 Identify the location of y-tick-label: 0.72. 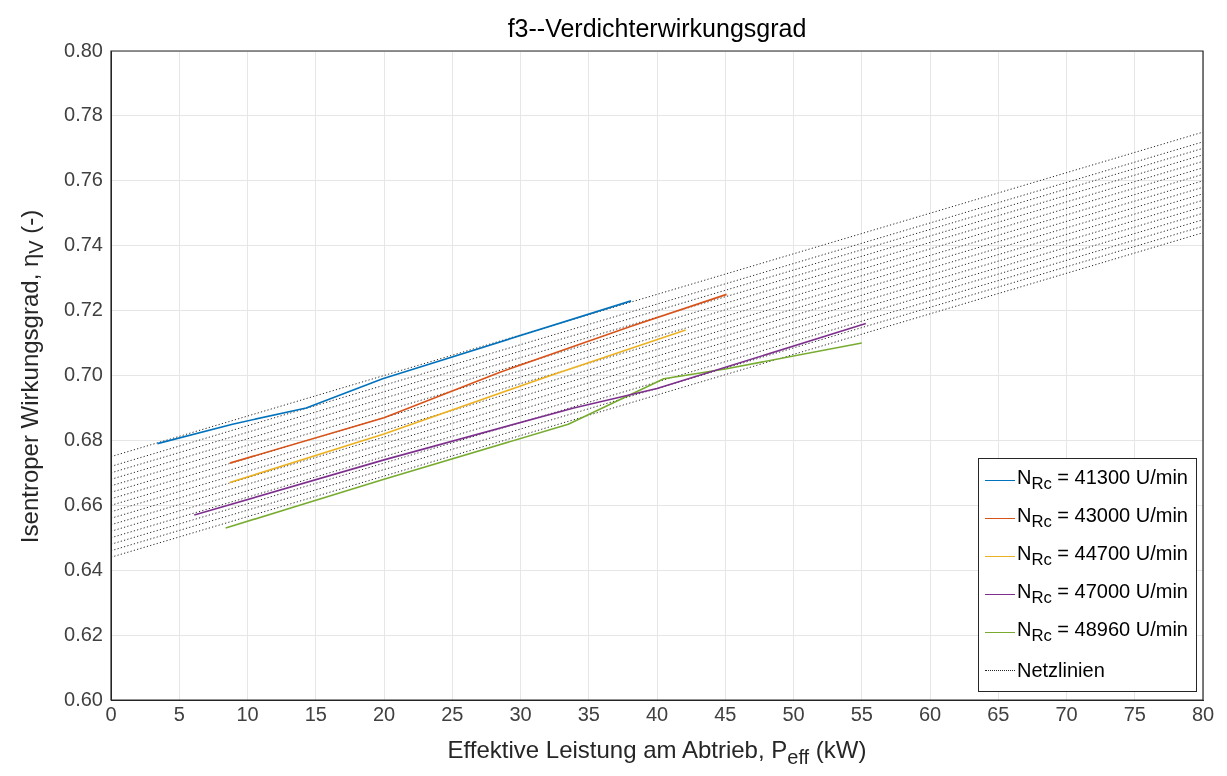
(83, 309).